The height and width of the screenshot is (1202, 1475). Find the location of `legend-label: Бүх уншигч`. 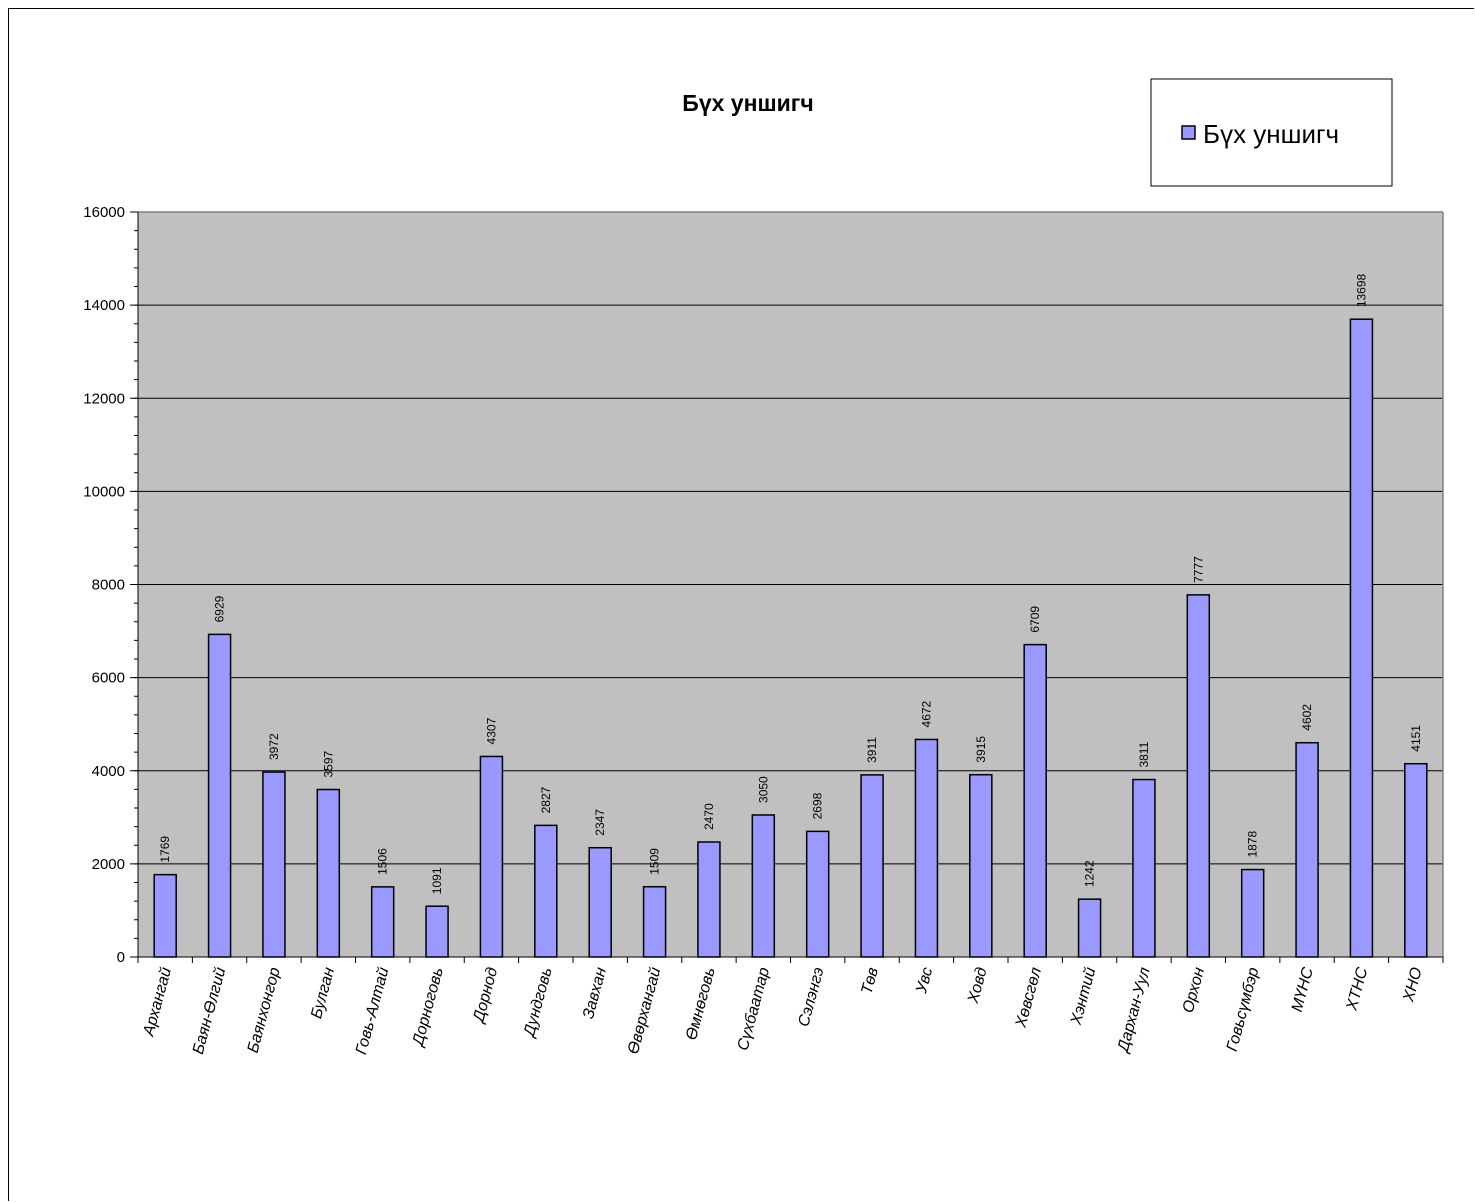

legend-label: Бүх уншигч is located at coordinates (1271, 134).